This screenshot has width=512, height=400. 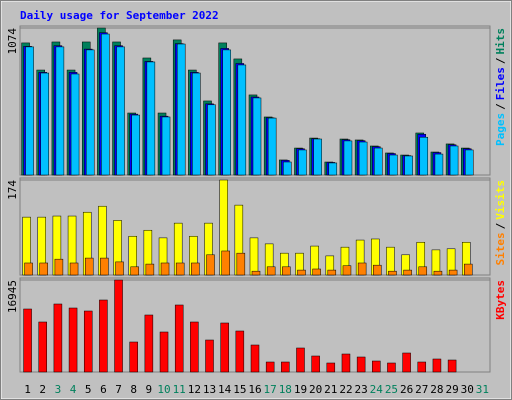 I want to click on x-tick-label: 15, so click(x=239, y=389).